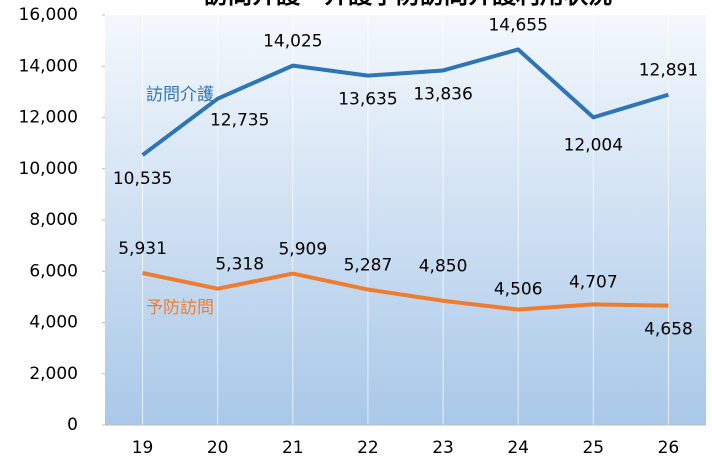 The width and height of the screenshot is (712, 459). I want to click on data-label: 4,850, so click(443, 267).